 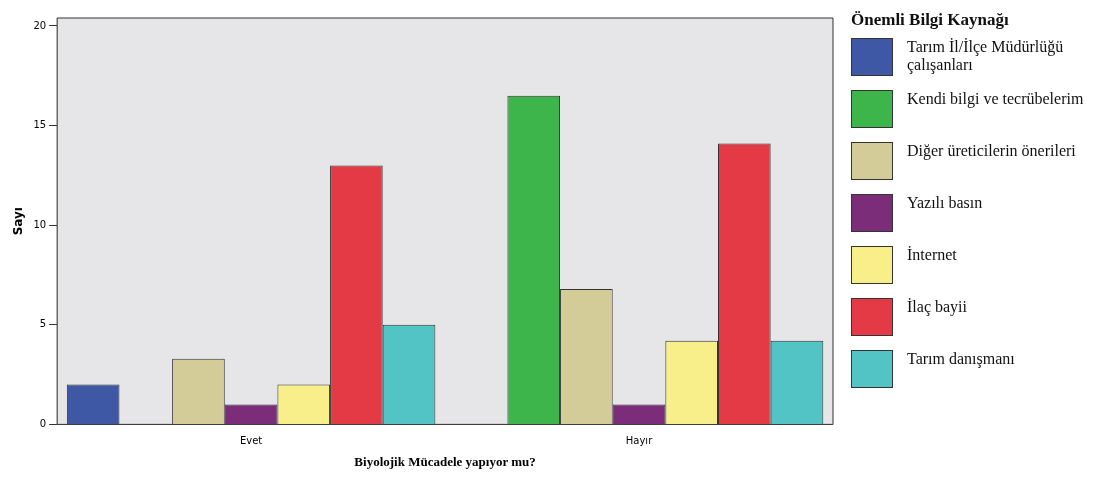 I want to click on y-tick-label: 15, so click(x=40, y=125).